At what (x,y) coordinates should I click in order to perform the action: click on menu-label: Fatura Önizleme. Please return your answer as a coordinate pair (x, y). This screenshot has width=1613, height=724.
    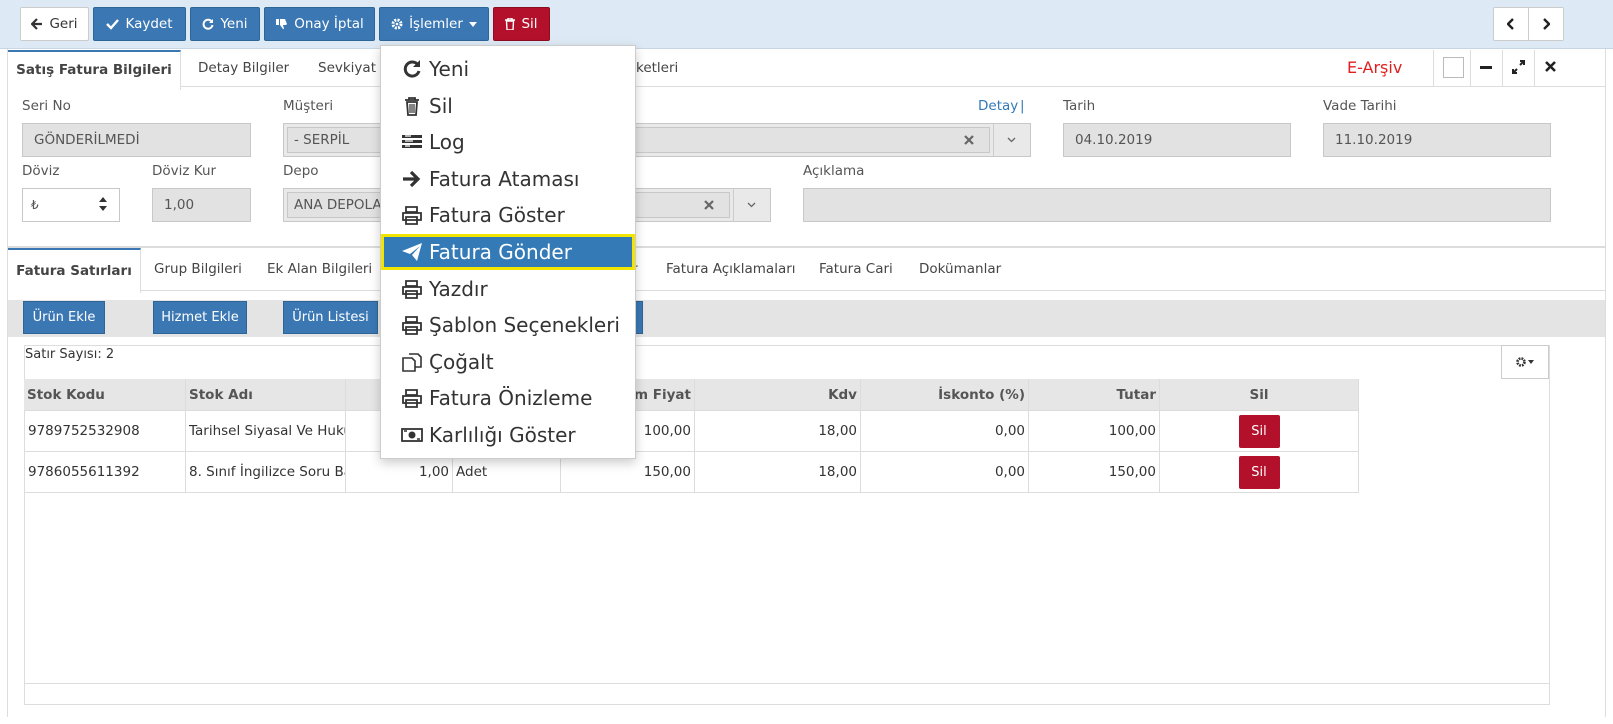
    Looking at the image, I should click on (511, 398).